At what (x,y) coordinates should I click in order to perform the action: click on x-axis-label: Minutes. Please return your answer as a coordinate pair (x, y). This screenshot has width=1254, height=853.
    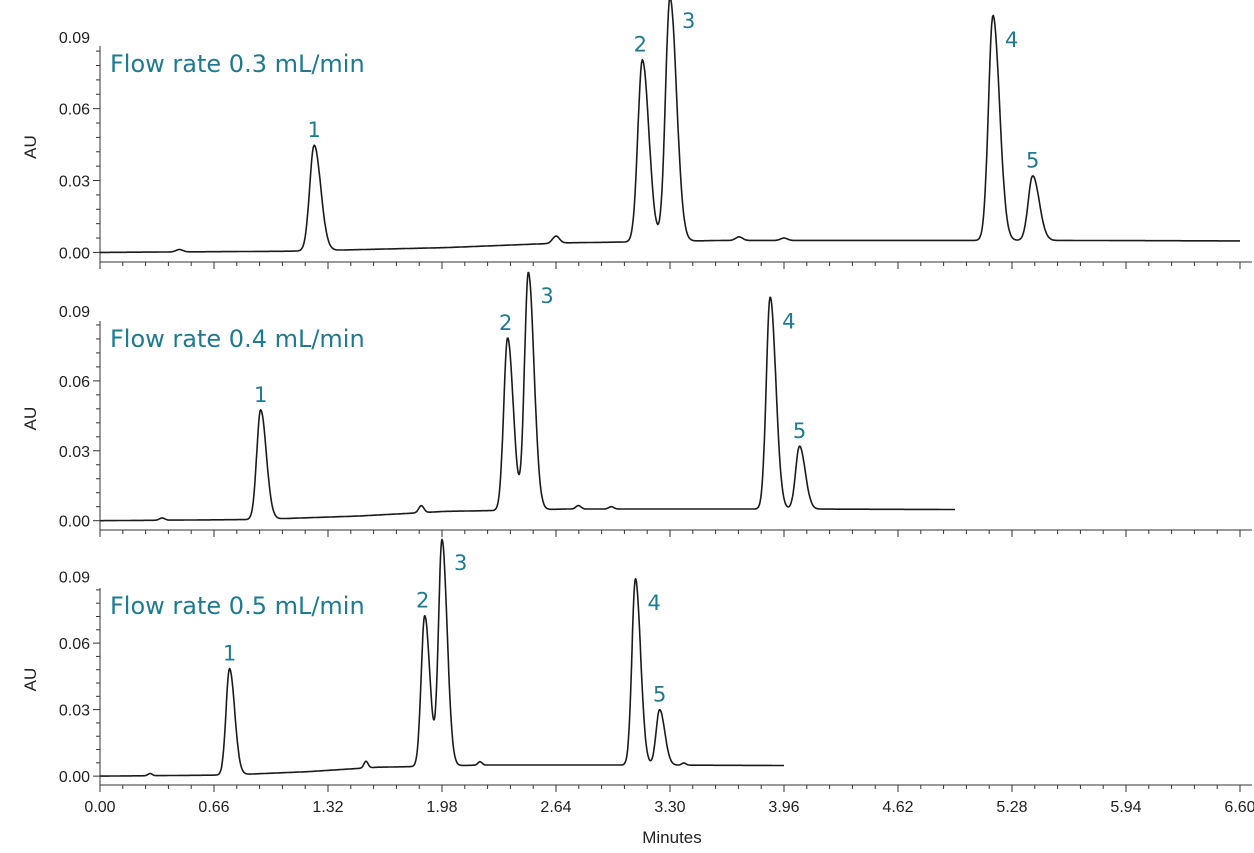
    Looking at the image, I should click on (672, 837).